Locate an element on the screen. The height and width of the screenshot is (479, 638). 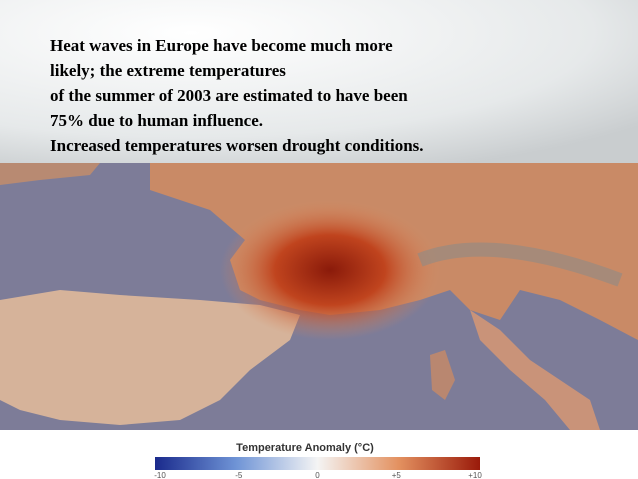
alps is located at coordinates (520, 264).